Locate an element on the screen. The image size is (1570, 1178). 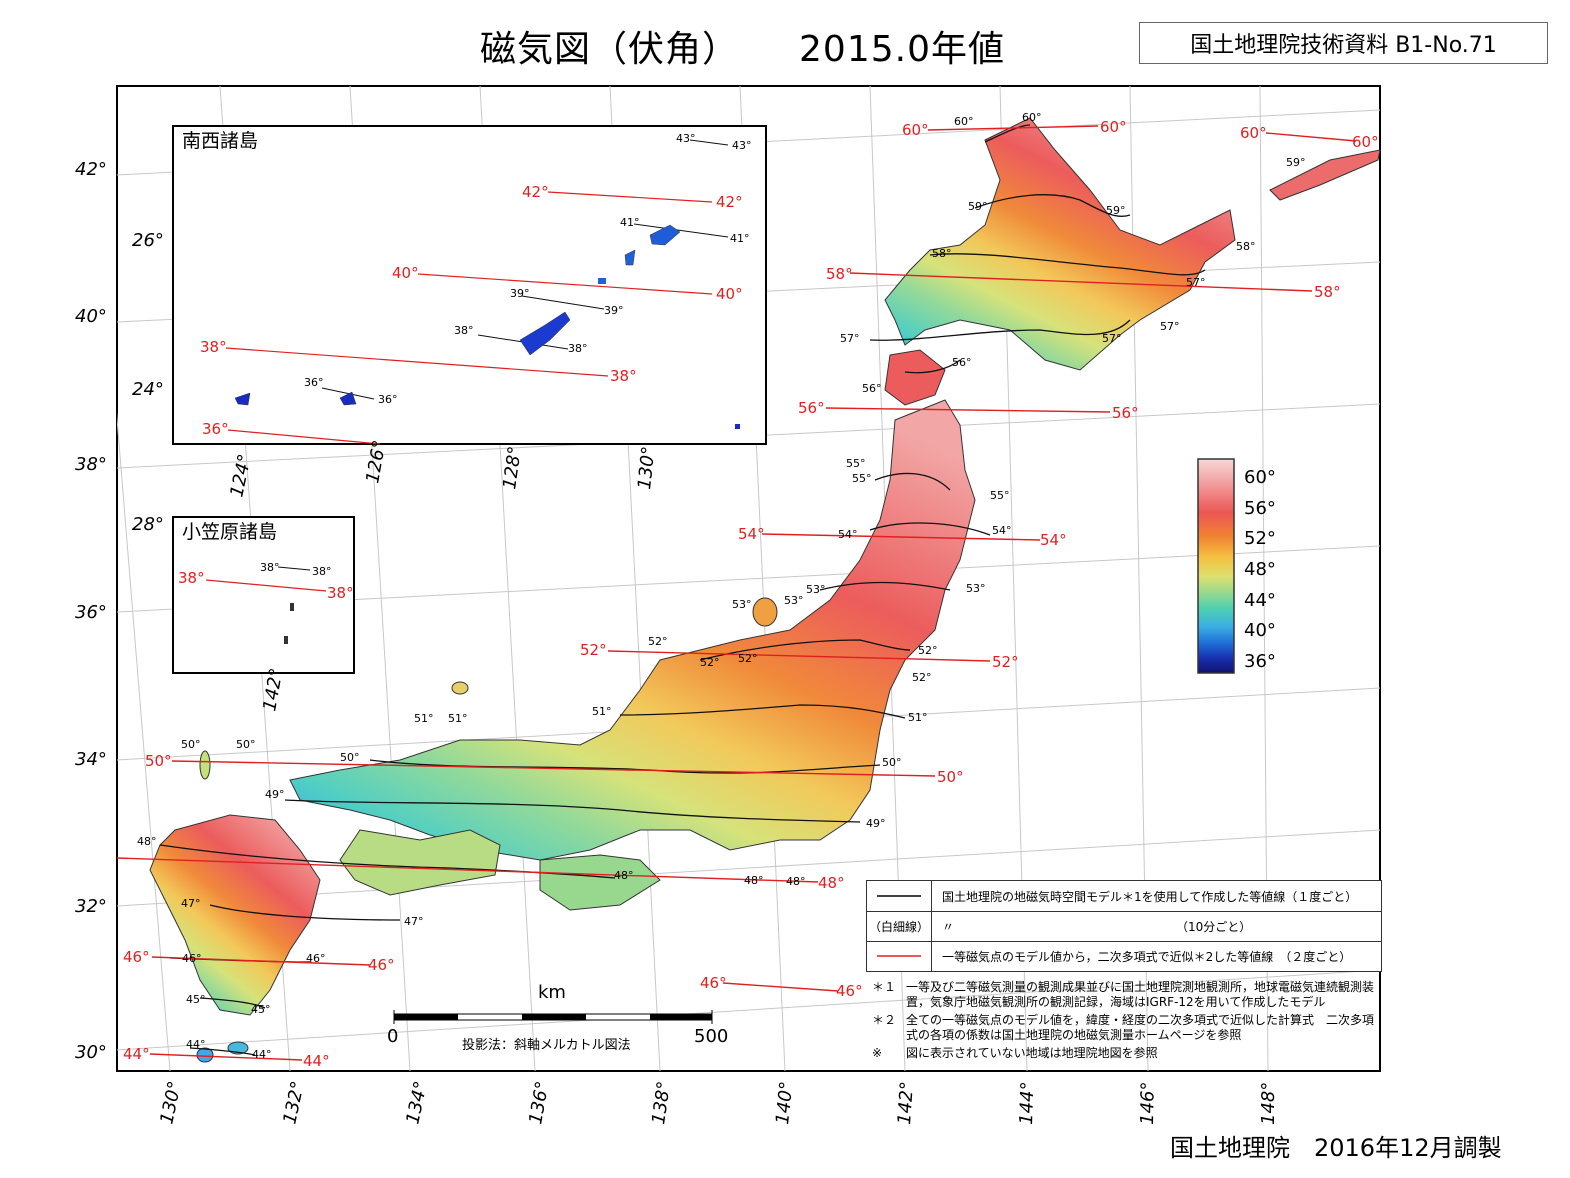
legend-row-black: 国土地理院の地磁気時空間モデル＊1を使用して作成した等値線（１度ごと） is located at coordinates (1124, 896).